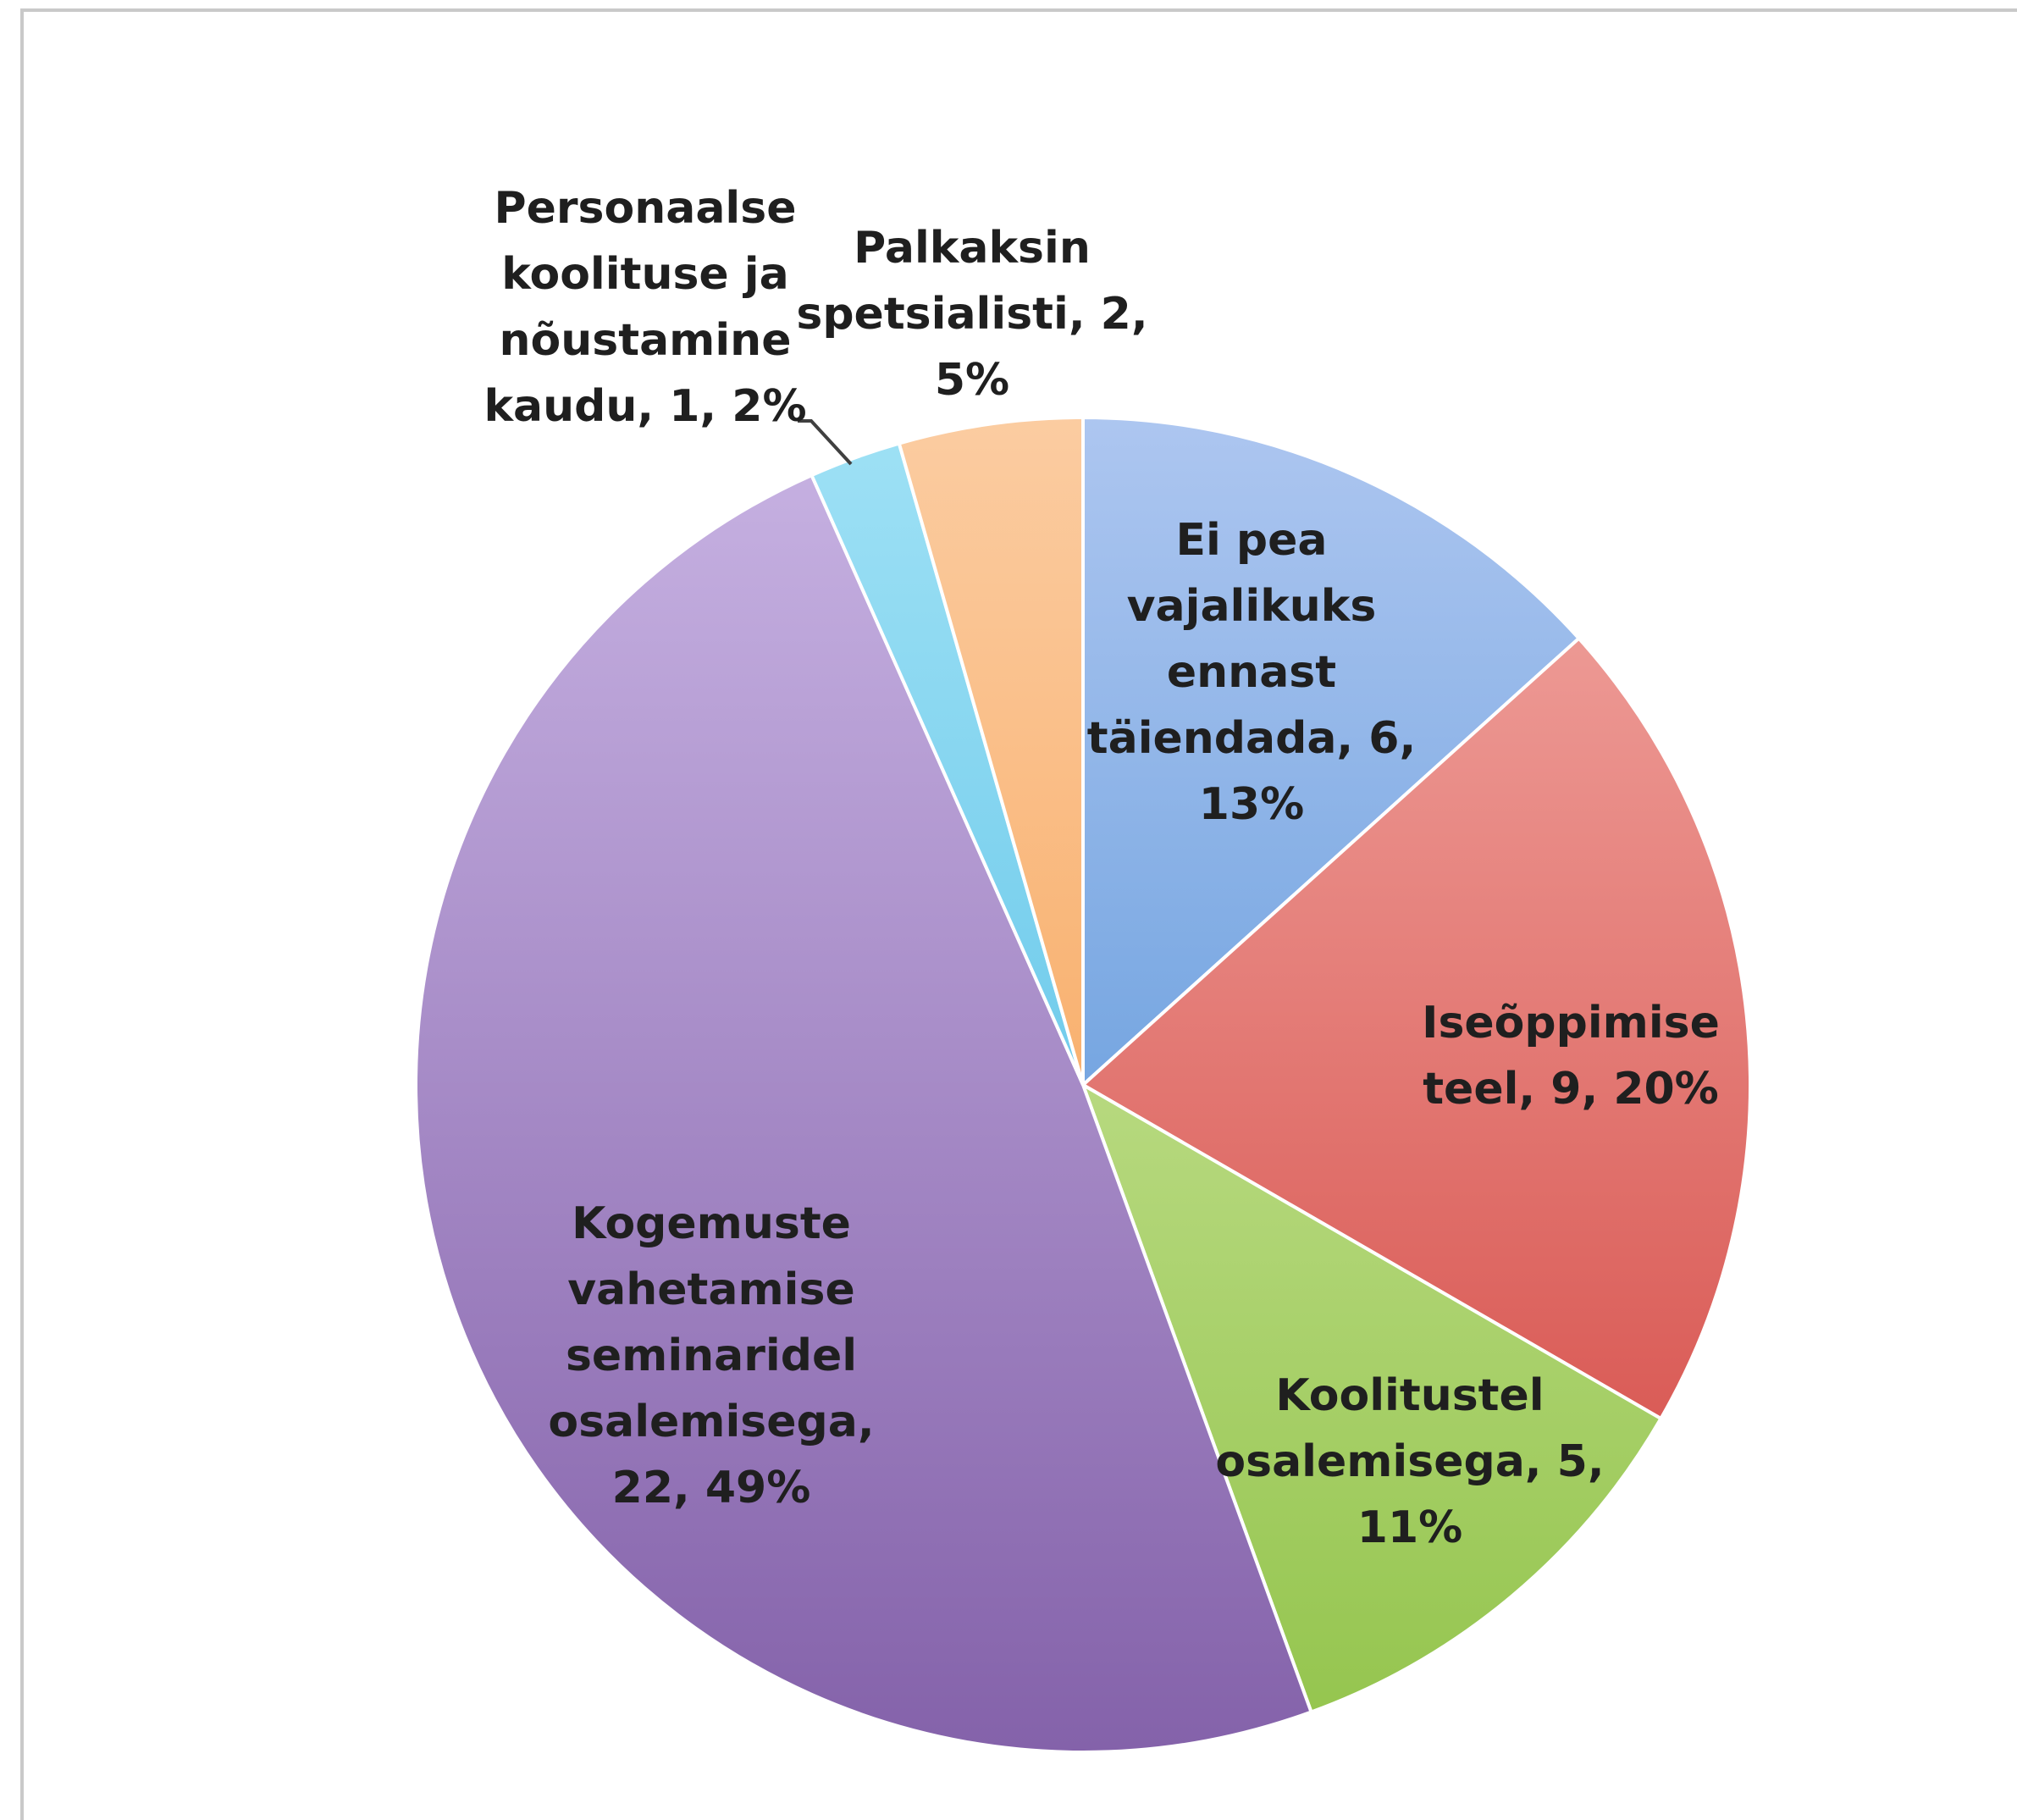  I want to click on slice-label-line: osalemisega,, so click(711, 1422).